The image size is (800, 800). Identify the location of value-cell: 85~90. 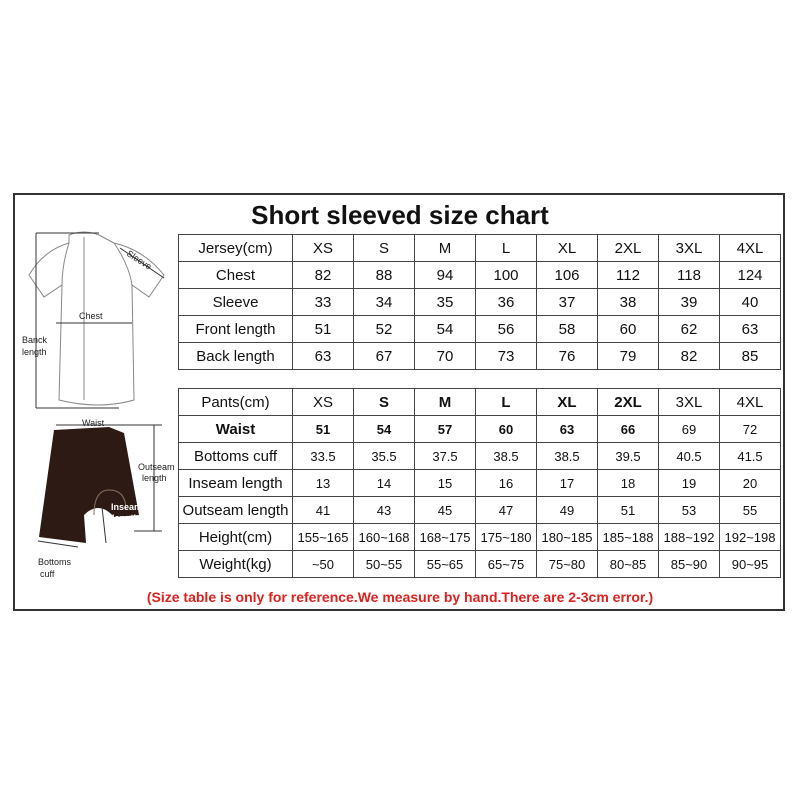
(689, 564).